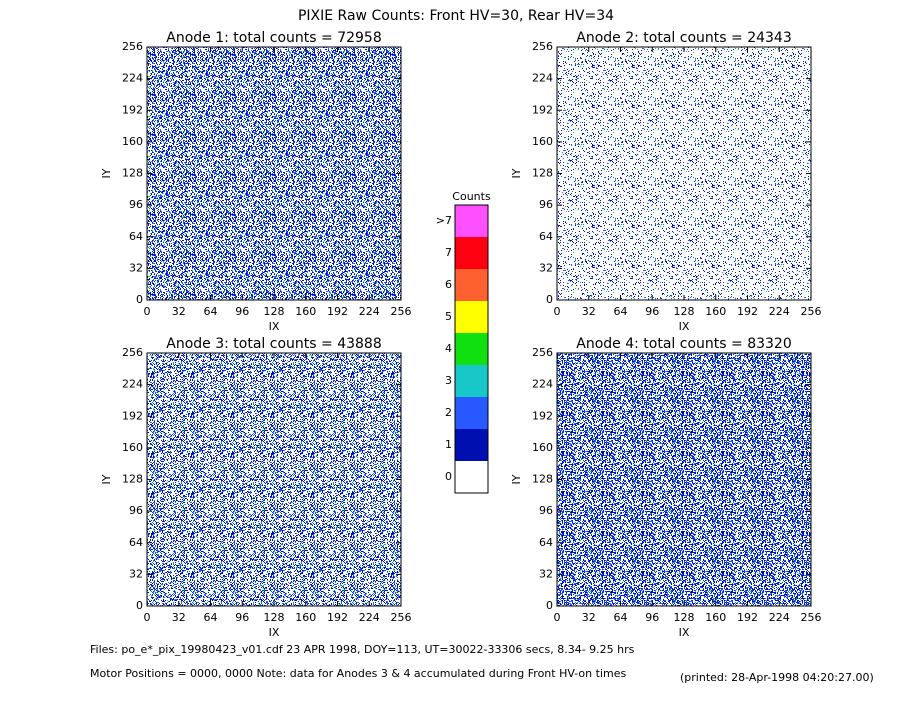 Image resolution: width=913 pixels, height=705 pixels. Describe the element at coordinates (448, 444) in the screenshot. I see `colorbar-label: 1` at that location.